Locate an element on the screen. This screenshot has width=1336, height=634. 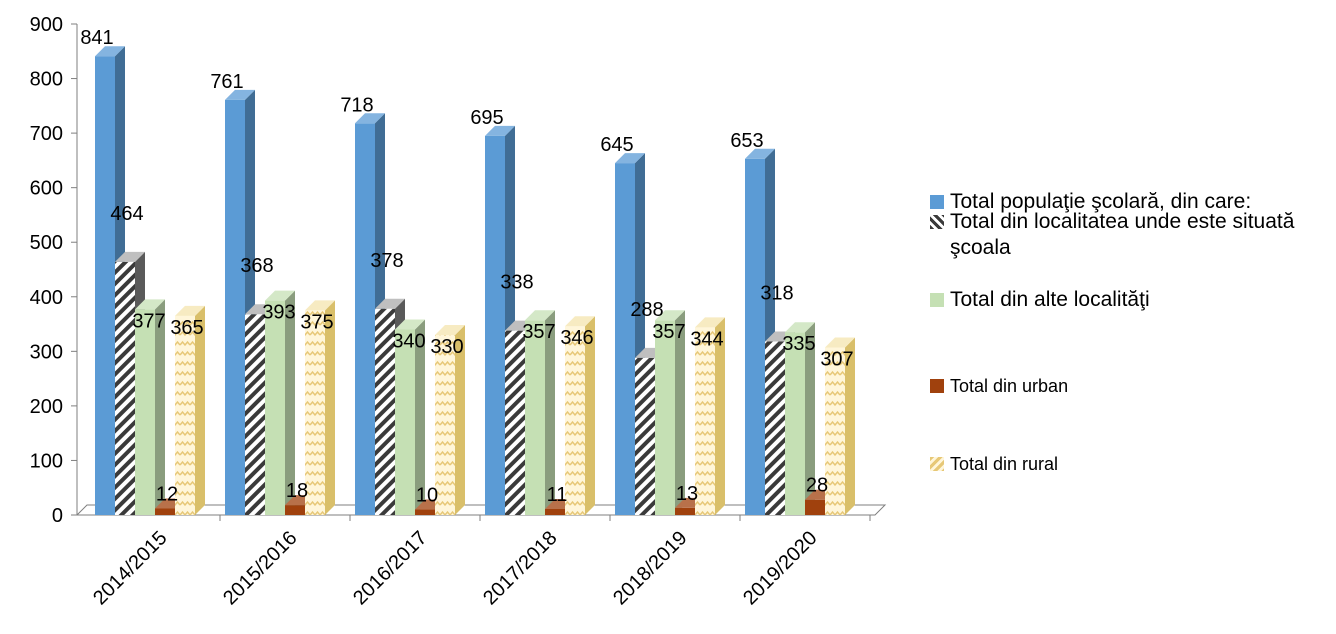
data-label: 841 is located at coordinates (96, 38).